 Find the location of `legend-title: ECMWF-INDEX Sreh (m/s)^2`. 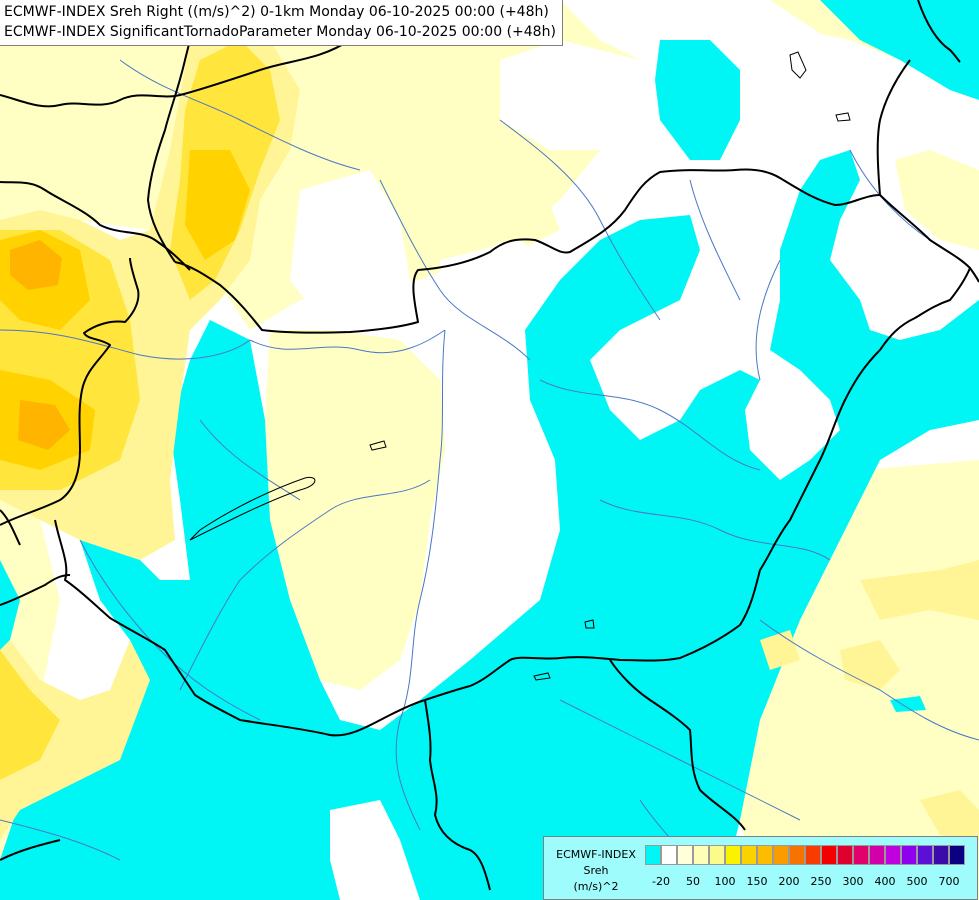

legend-title: ECMWF-INDEX Sreh (m/s)^2 is located at coordinates (596, 871).